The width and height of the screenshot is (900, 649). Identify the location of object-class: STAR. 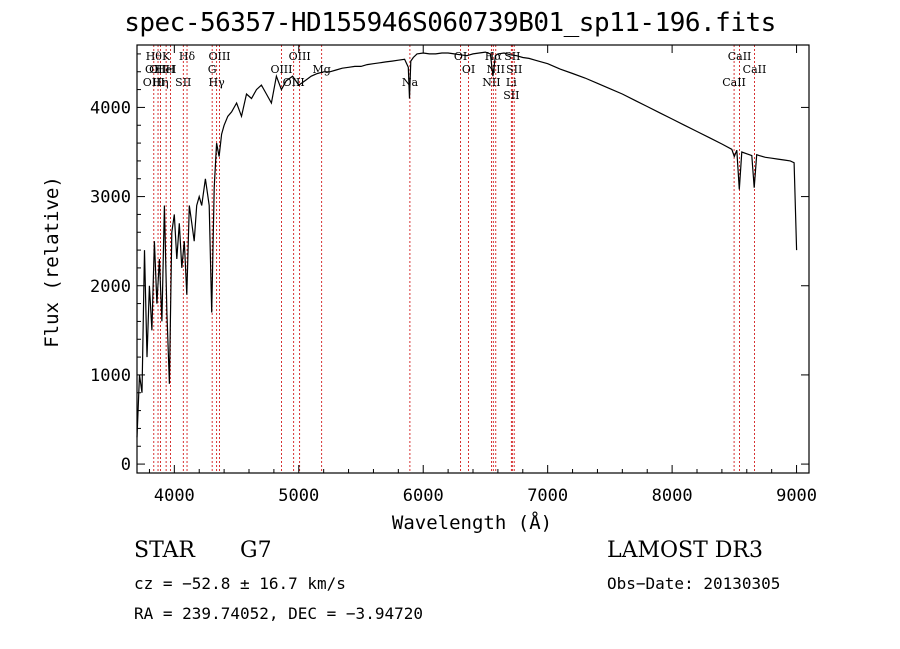
(164, 550).